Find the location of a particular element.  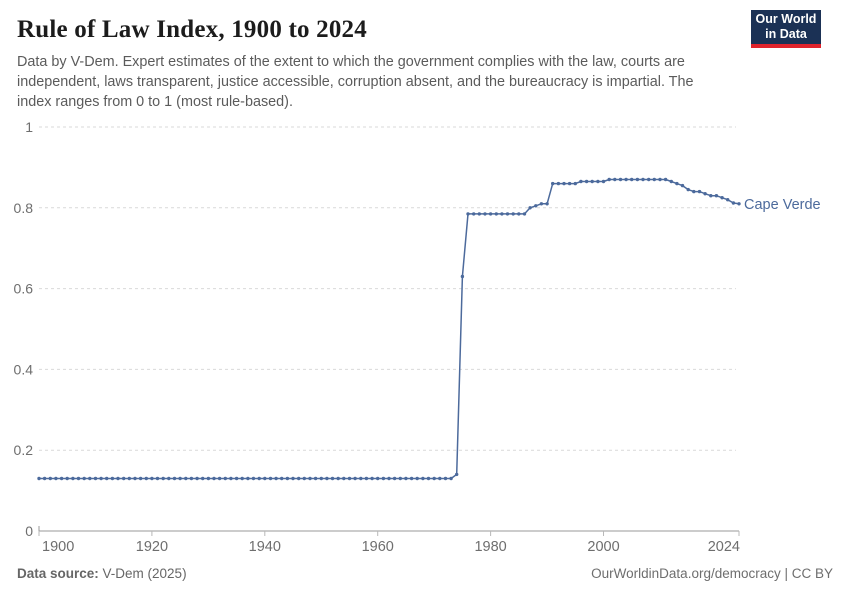

owid-logo-line2: in Data is located at coordinates (786, 34).